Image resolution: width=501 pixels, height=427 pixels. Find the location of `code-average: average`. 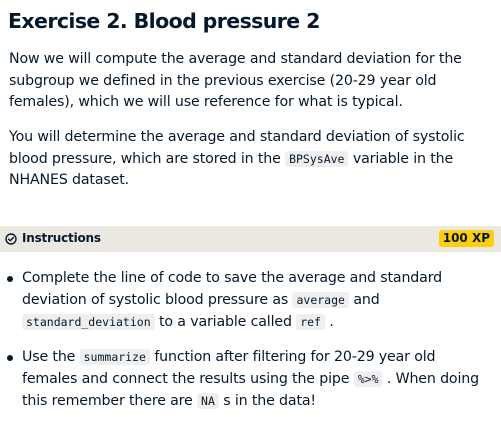

code-average: average is located at coordinates (320, 300).